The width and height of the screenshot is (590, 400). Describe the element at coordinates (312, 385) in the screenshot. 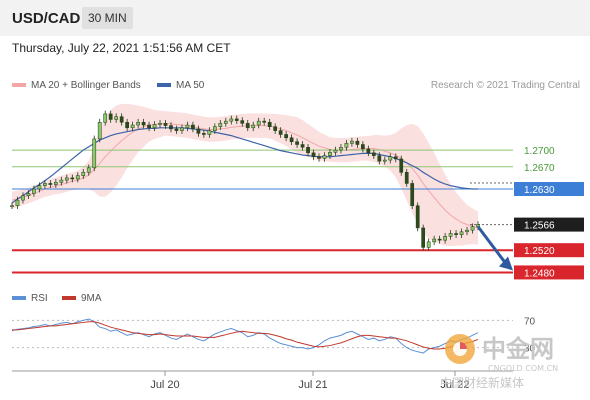

I see `x-tick-label: Jul 21` at that location.